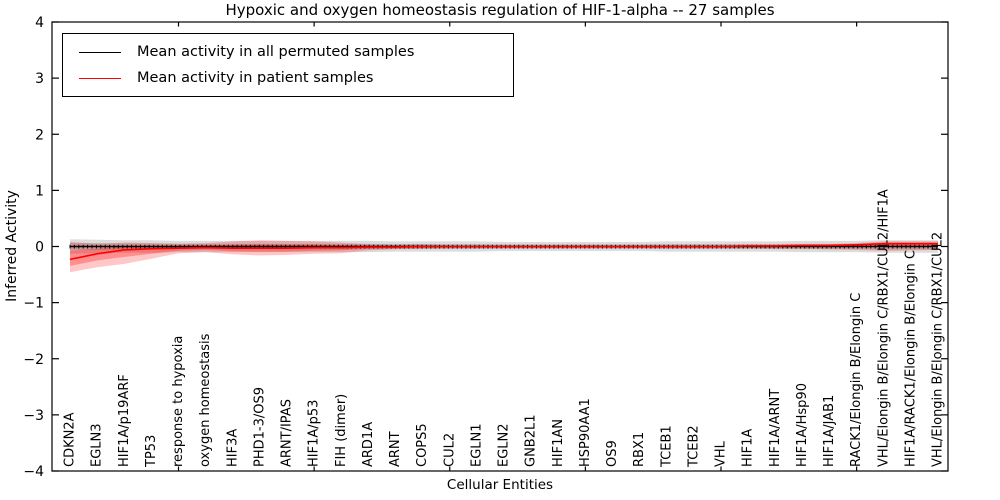  I want to click on y-tick-label: 3, so click(39, 79).